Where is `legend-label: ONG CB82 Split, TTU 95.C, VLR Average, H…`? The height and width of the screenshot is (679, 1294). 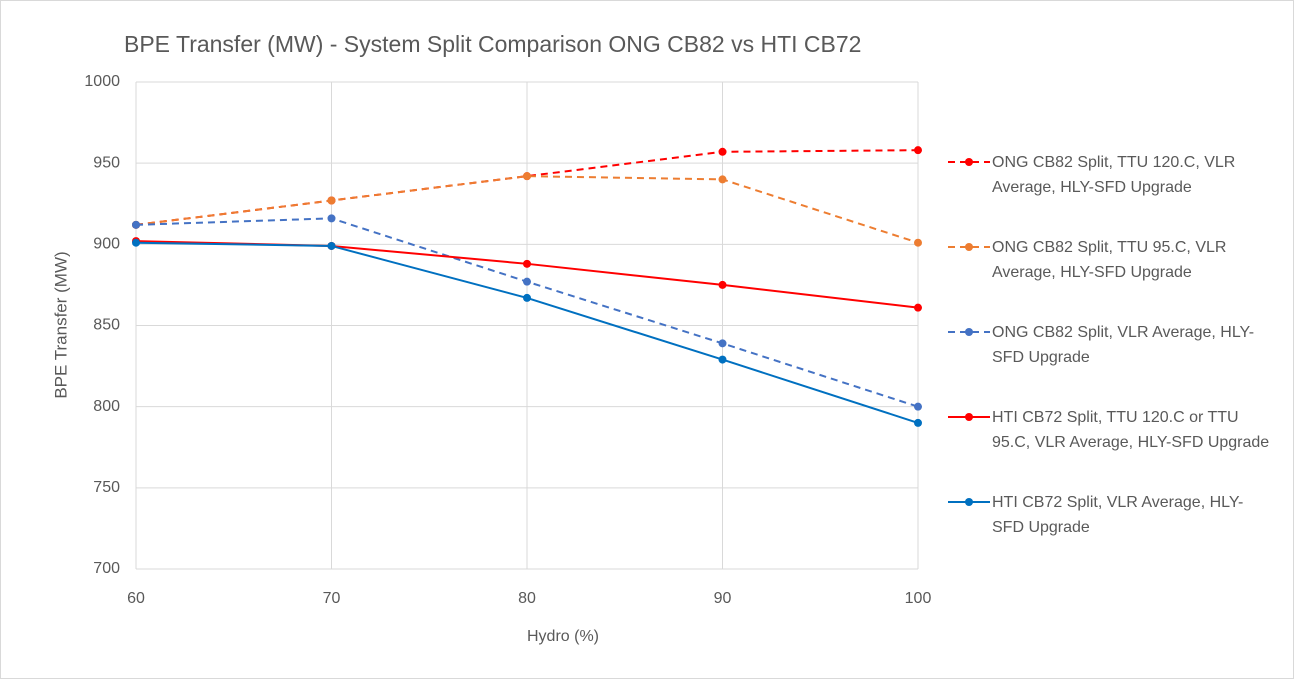
legend-label: ONG CB82 Split, TTU 95.C, VLR Average, H… is located at coordinates (1109, 260).